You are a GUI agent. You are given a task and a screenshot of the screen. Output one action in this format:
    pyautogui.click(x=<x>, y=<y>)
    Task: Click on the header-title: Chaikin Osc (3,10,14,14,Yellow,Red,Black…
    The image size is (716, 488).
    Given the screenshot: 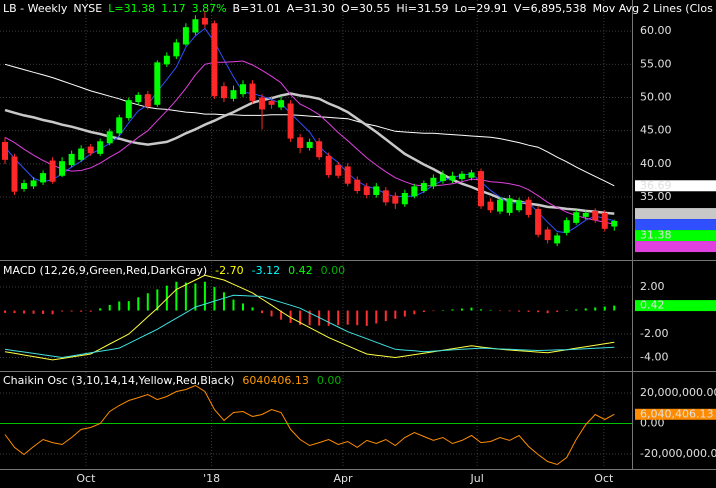 What is the action you would take?
    pyautogui.click(x=118, y=380)
    